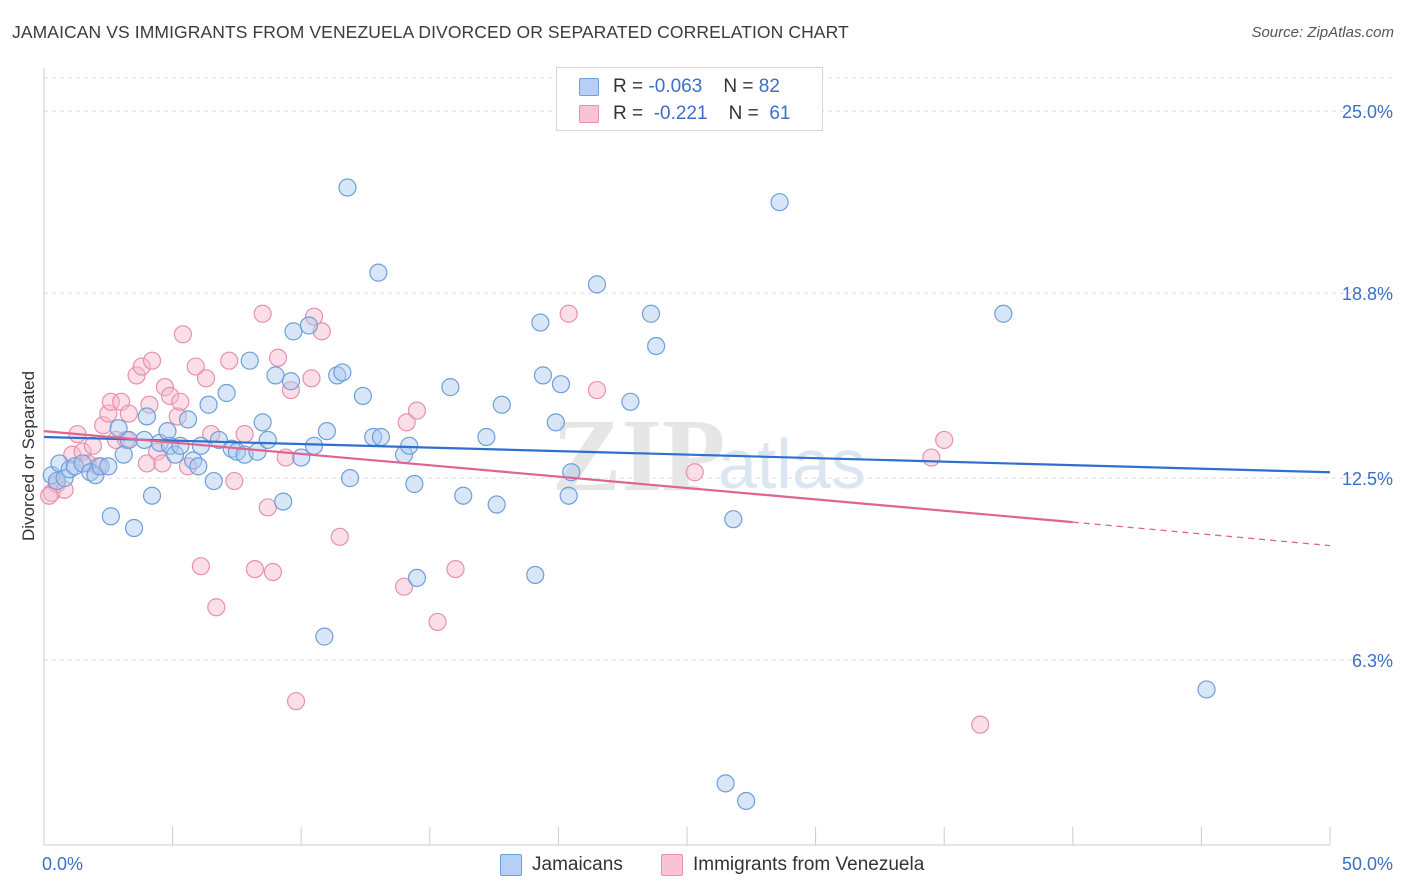  What do you see at coordinates (792, 865) in the screenshot?
I see `legend-item-venezuela: Immigrants from Venezuela` at bounding box center [792, 865].